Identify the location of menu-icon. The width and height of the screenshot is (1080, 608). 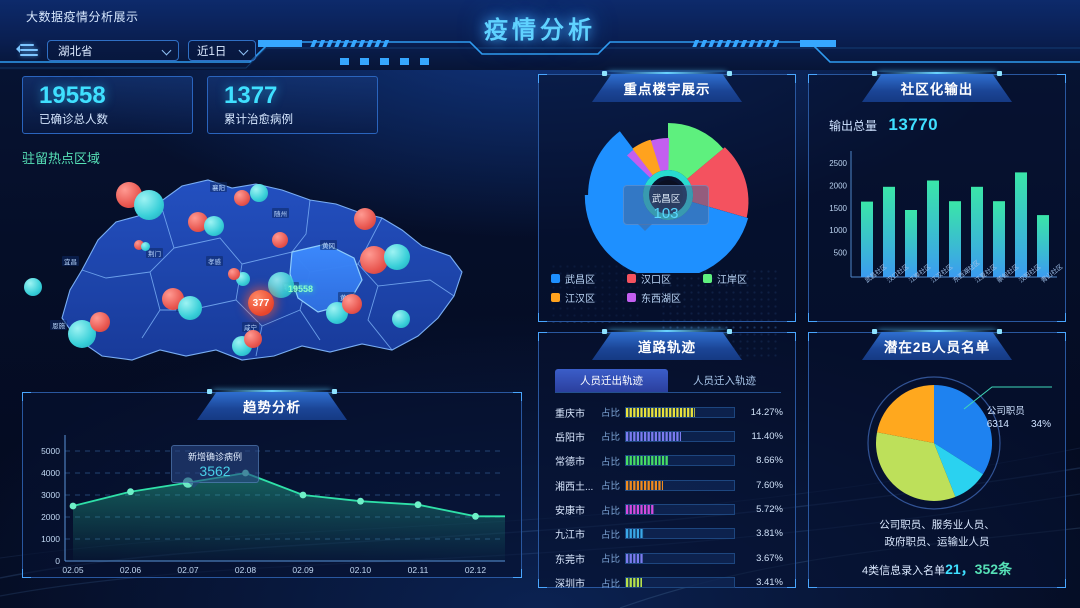
(27, 51).